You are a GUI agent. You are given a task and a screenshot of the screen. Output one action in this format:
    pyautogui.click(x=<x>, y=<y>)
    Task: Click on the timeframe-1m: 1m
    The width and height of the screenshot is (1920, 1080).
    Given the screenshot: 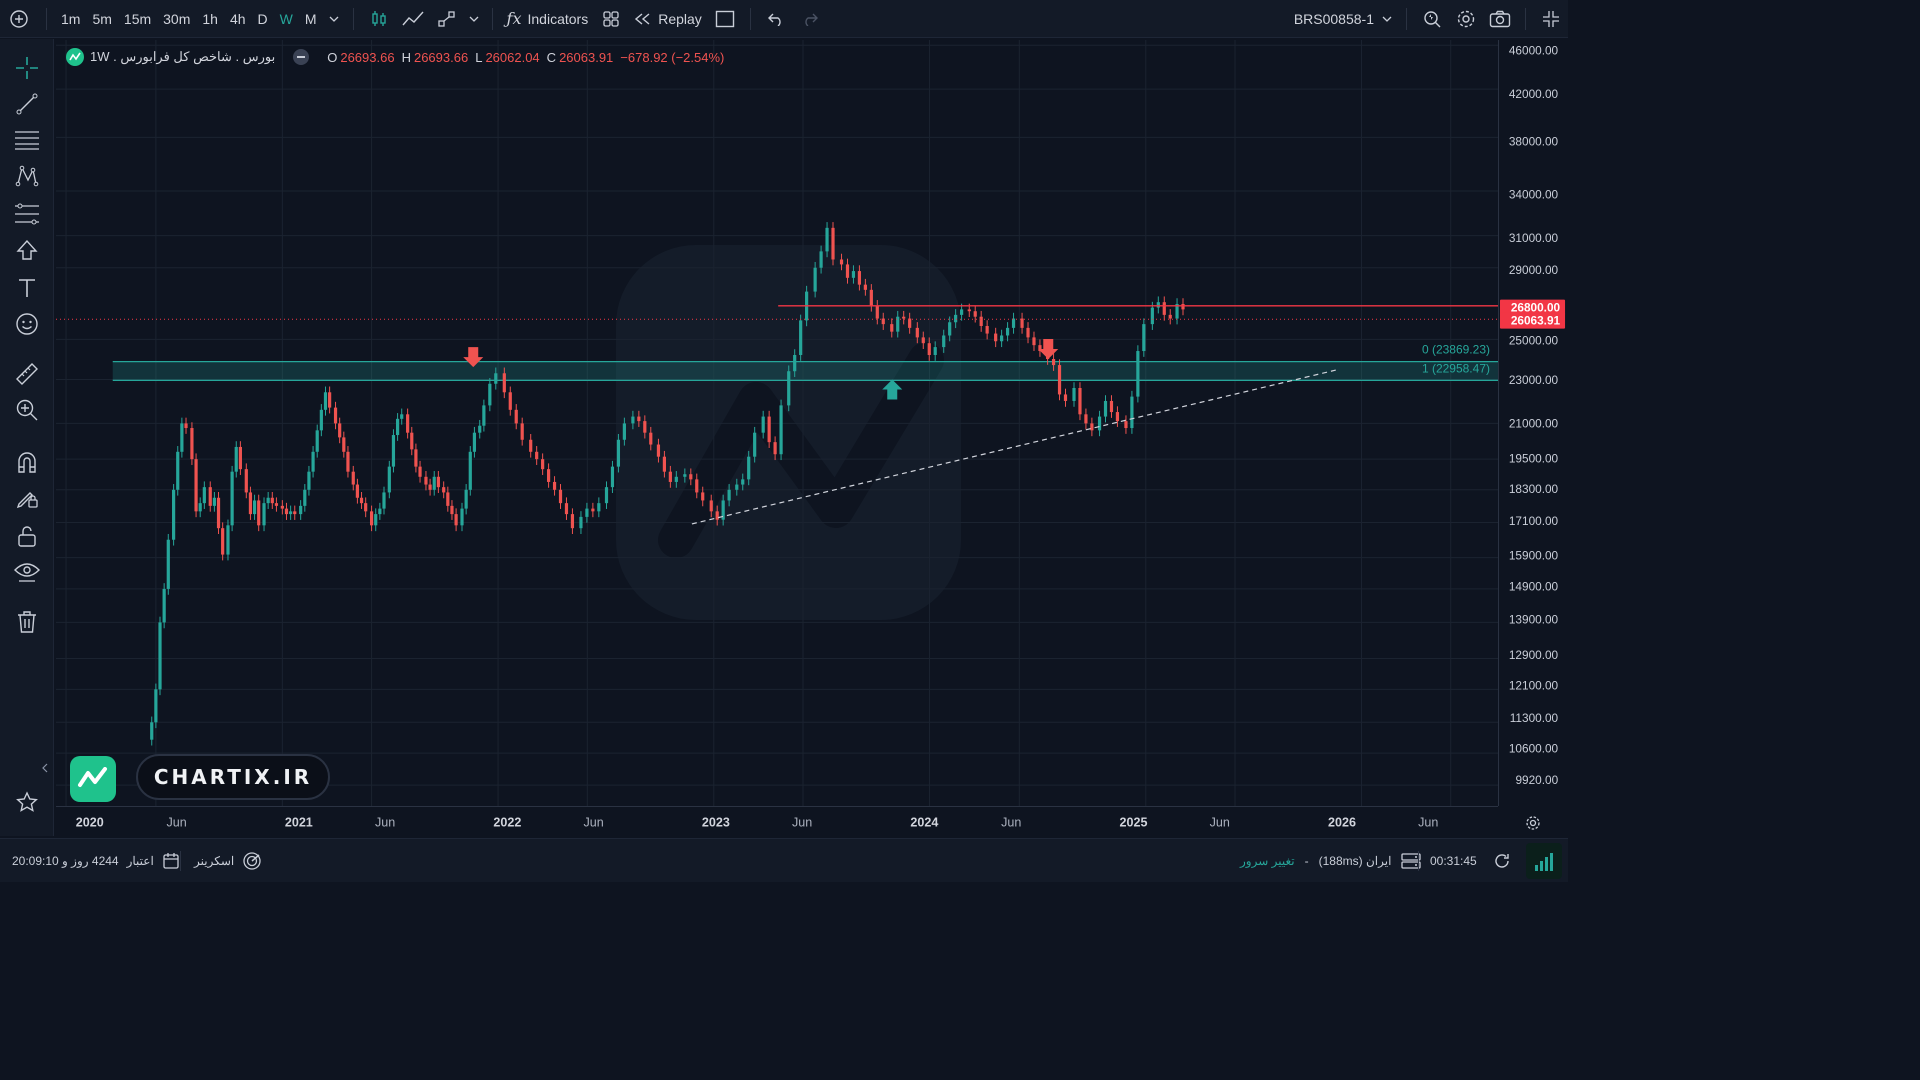 What is the action you would take?
    pyautogui.click(x=71, y=18)
    